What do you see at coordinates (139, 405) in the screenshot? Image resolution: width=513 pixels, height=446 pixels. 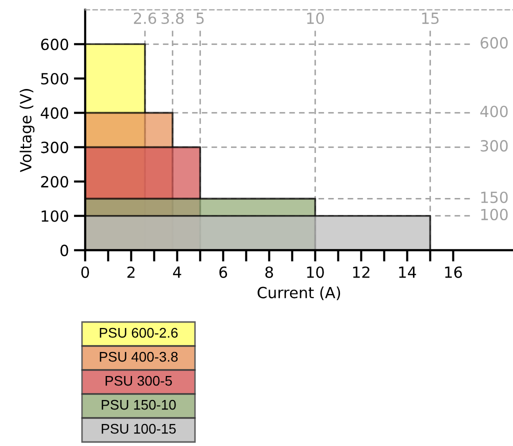 I see `text: PSU 150-10` at bounding box center [139, 405].